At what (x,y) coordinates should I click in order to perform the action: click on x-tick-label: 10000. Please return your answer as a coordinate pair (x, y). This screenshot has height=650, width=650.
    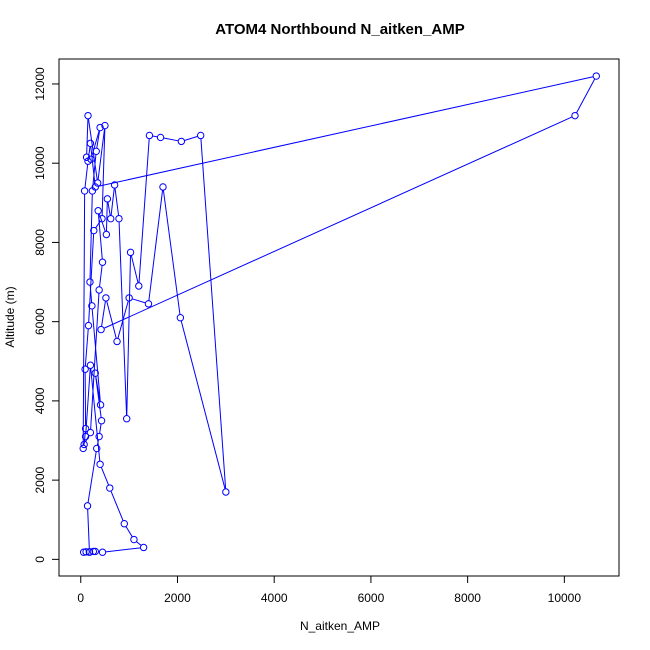
    Looking at the image, I should click on (565, 598).